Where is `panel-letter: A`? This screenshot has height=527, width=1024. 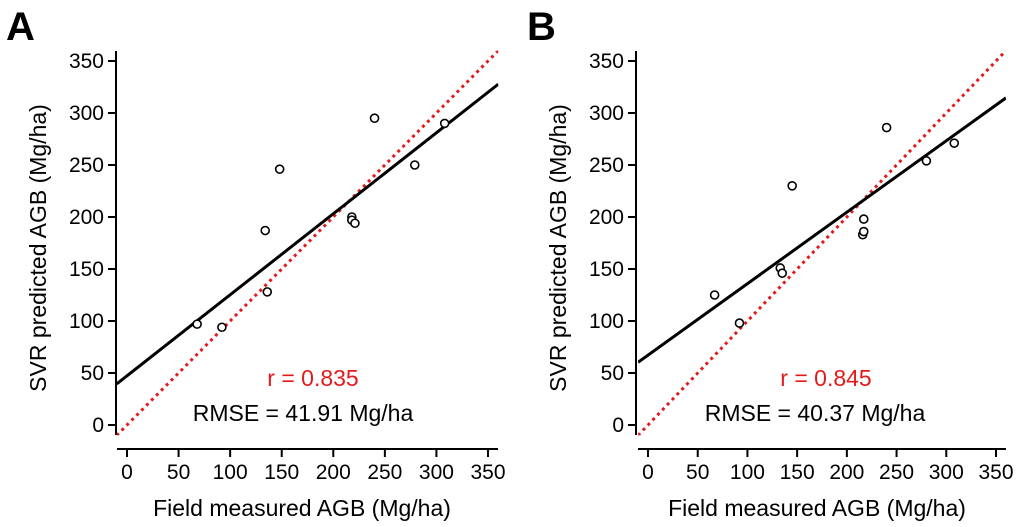 panel-letter: A is located at coordinates (20, 27).